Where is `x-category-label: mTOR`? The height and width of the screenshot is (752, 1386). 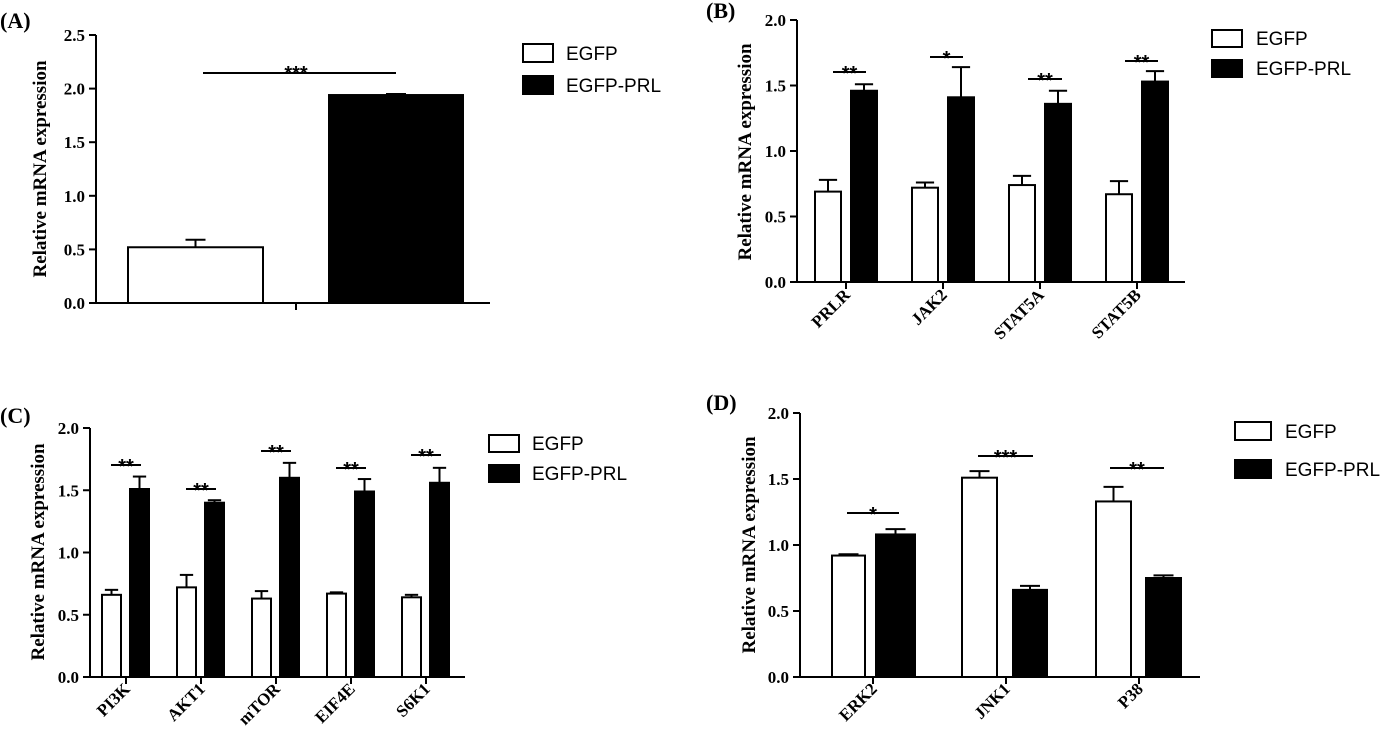 x-category-label: mTOR is located at coordinates (260, 704).